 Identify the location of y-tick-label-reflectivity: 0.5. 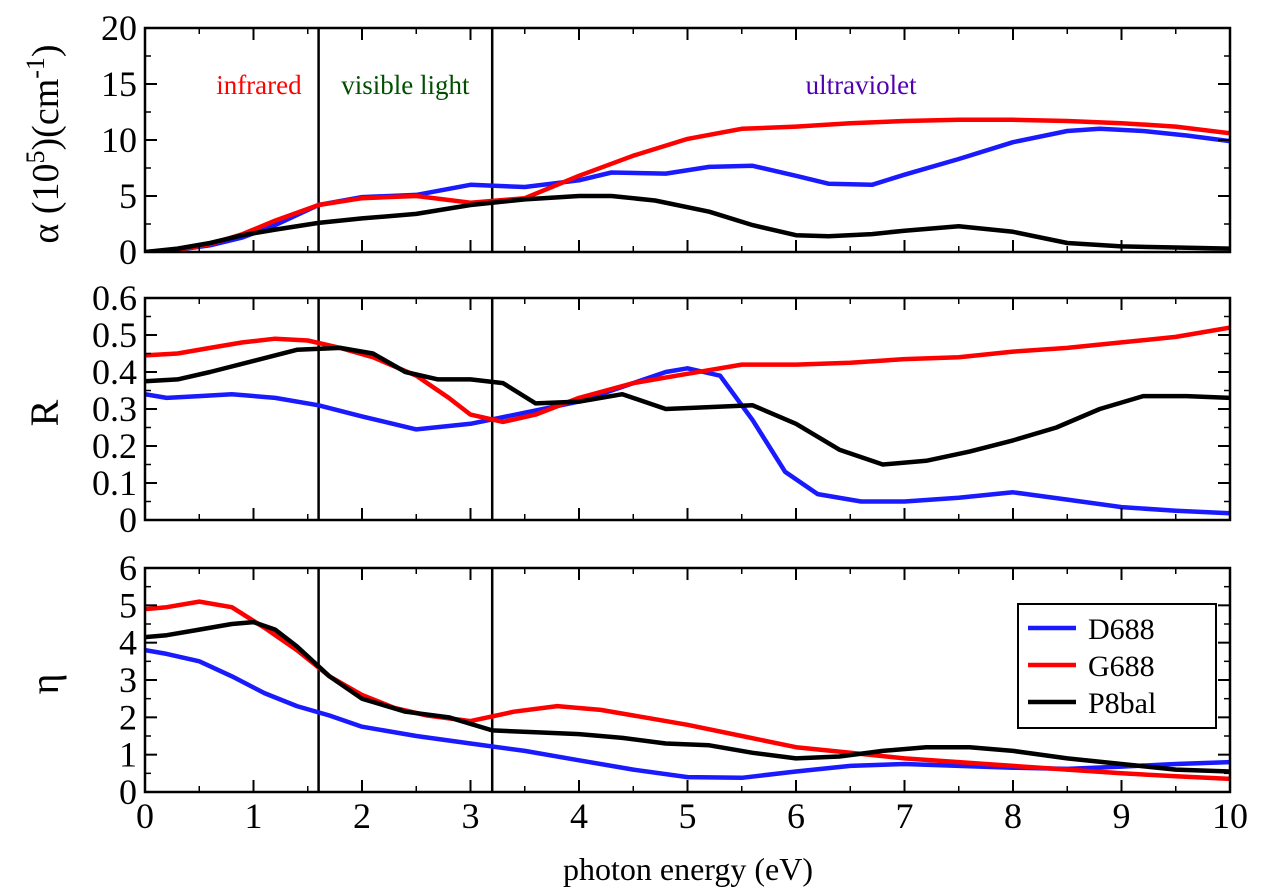
(114, 335).